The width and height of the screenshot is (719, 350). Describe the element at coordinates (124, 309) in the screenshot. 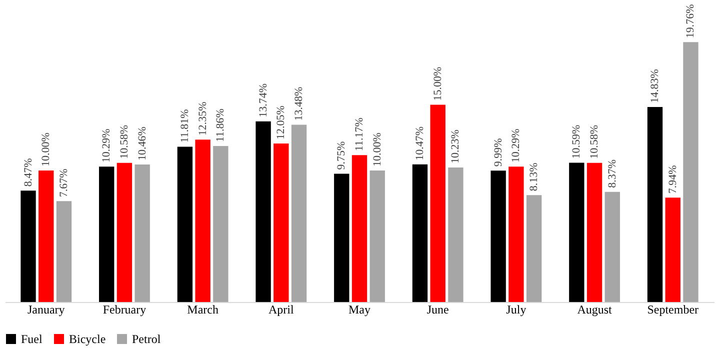

I see `x-tick-label: February` at that location.